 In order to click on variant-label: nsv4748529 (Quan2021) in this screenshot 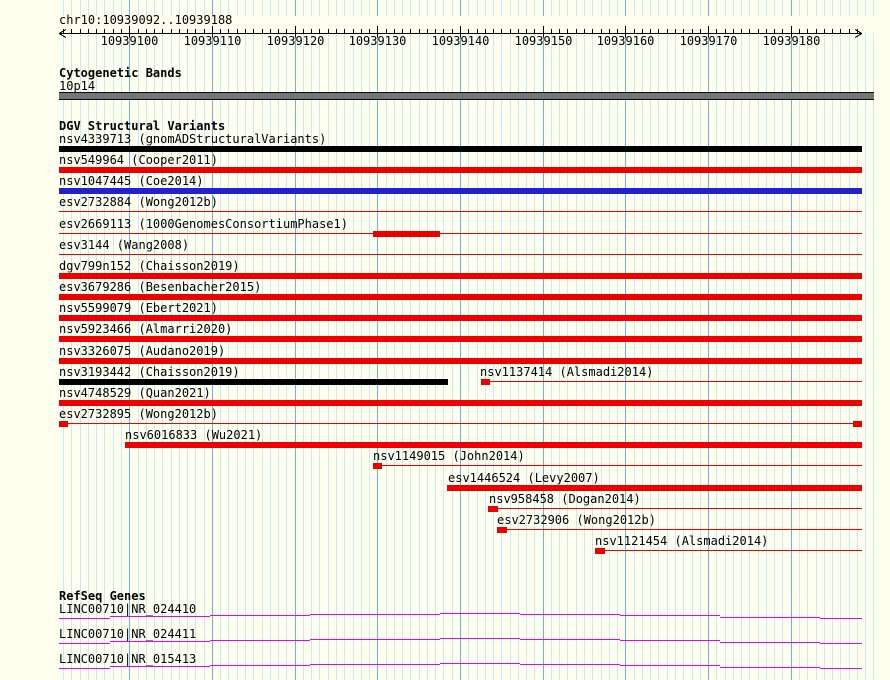, I will do `click(135, 393)`.